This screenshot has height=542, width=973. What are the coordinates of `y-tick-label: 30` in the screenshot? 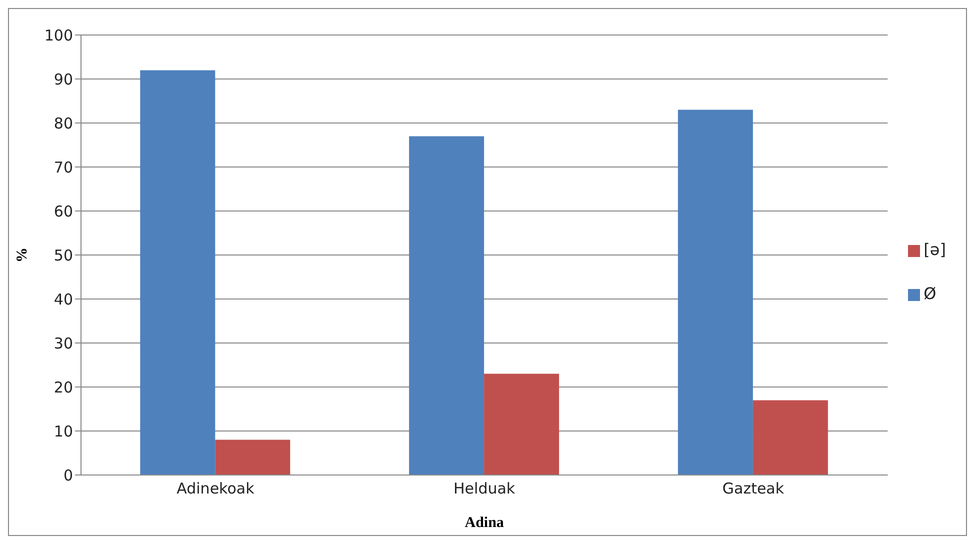 It's located at (63, 343).